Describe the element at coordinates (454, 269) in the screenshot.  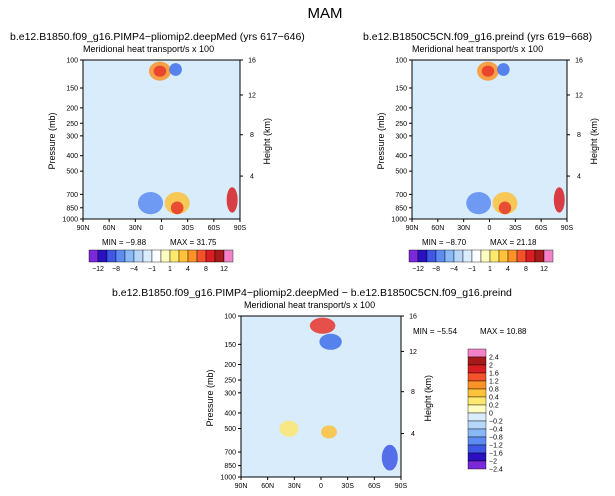
I see `colorbar-right-label-2: −4` at that location.